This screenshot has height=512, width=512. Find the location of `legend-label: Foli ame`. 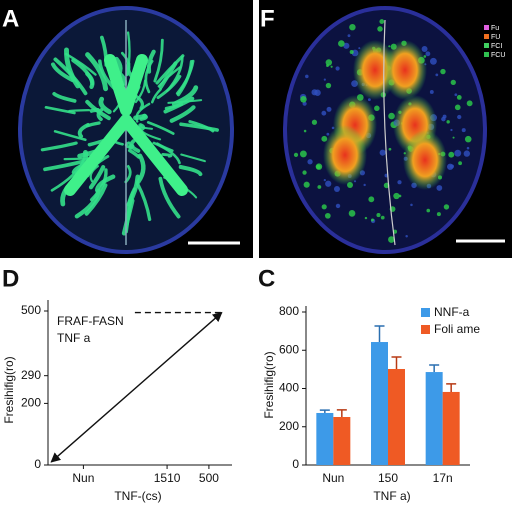

legend-label: Foli ame is located at coordinates (457, 329).